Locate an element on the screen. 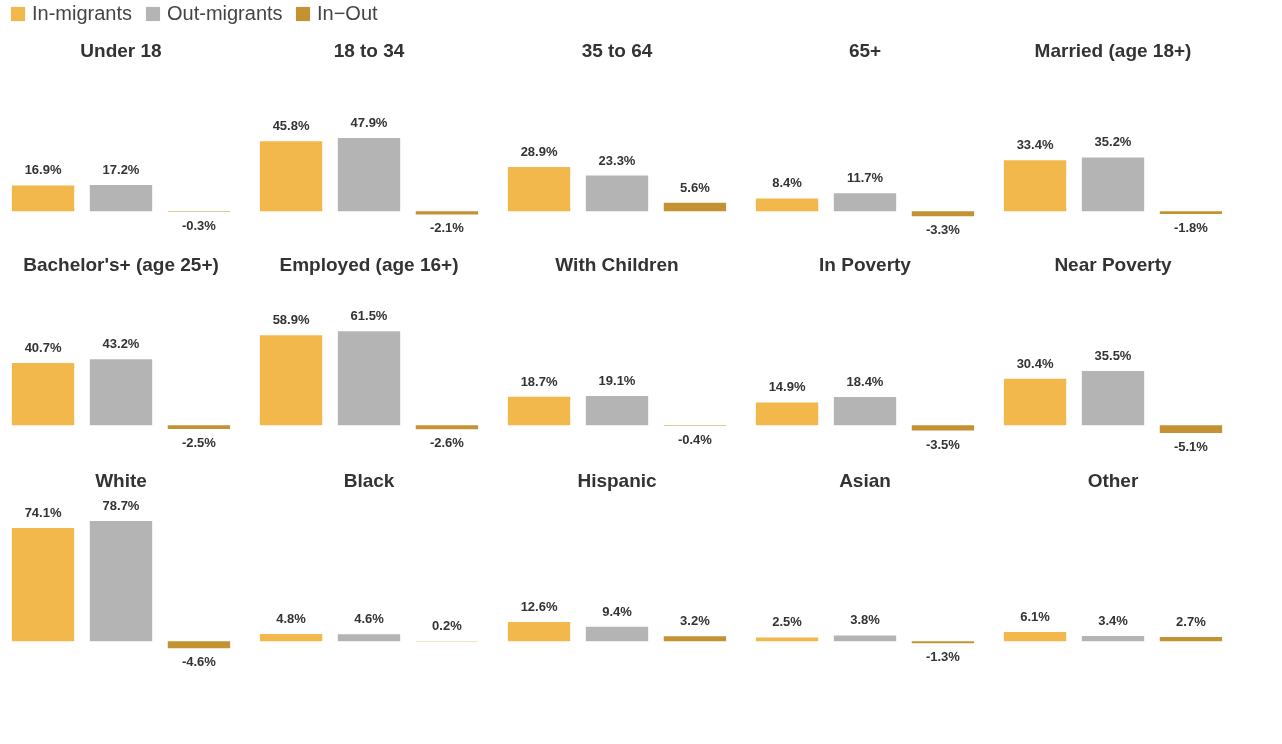 The height and width of the screenshot is (744, 1282). data-label: 19.1% is located at coordinates (617, 381).